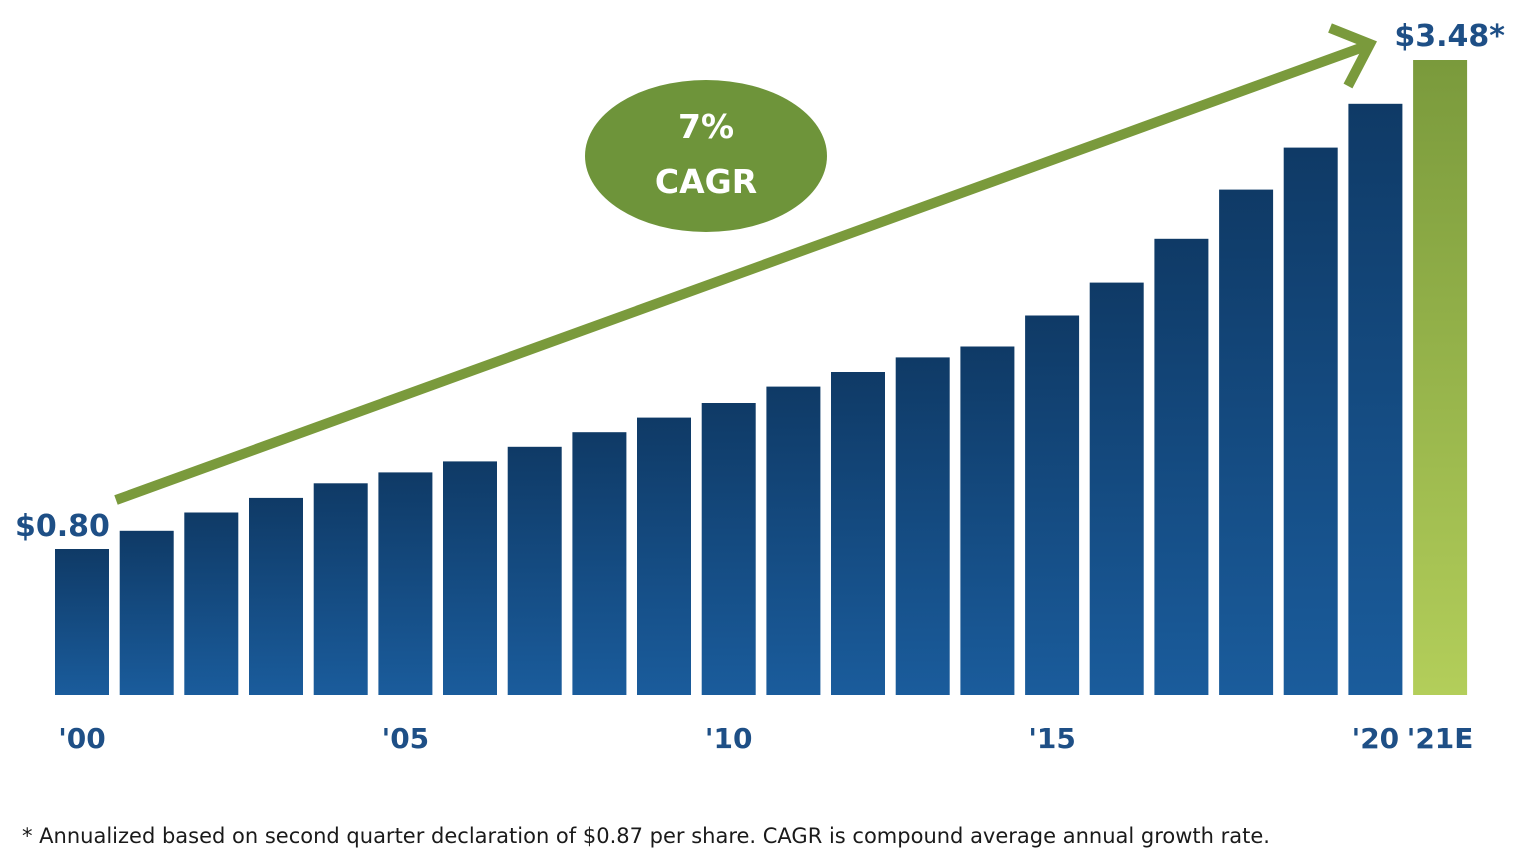  I want to click on tick-label-00: '00, so click(82, 738).